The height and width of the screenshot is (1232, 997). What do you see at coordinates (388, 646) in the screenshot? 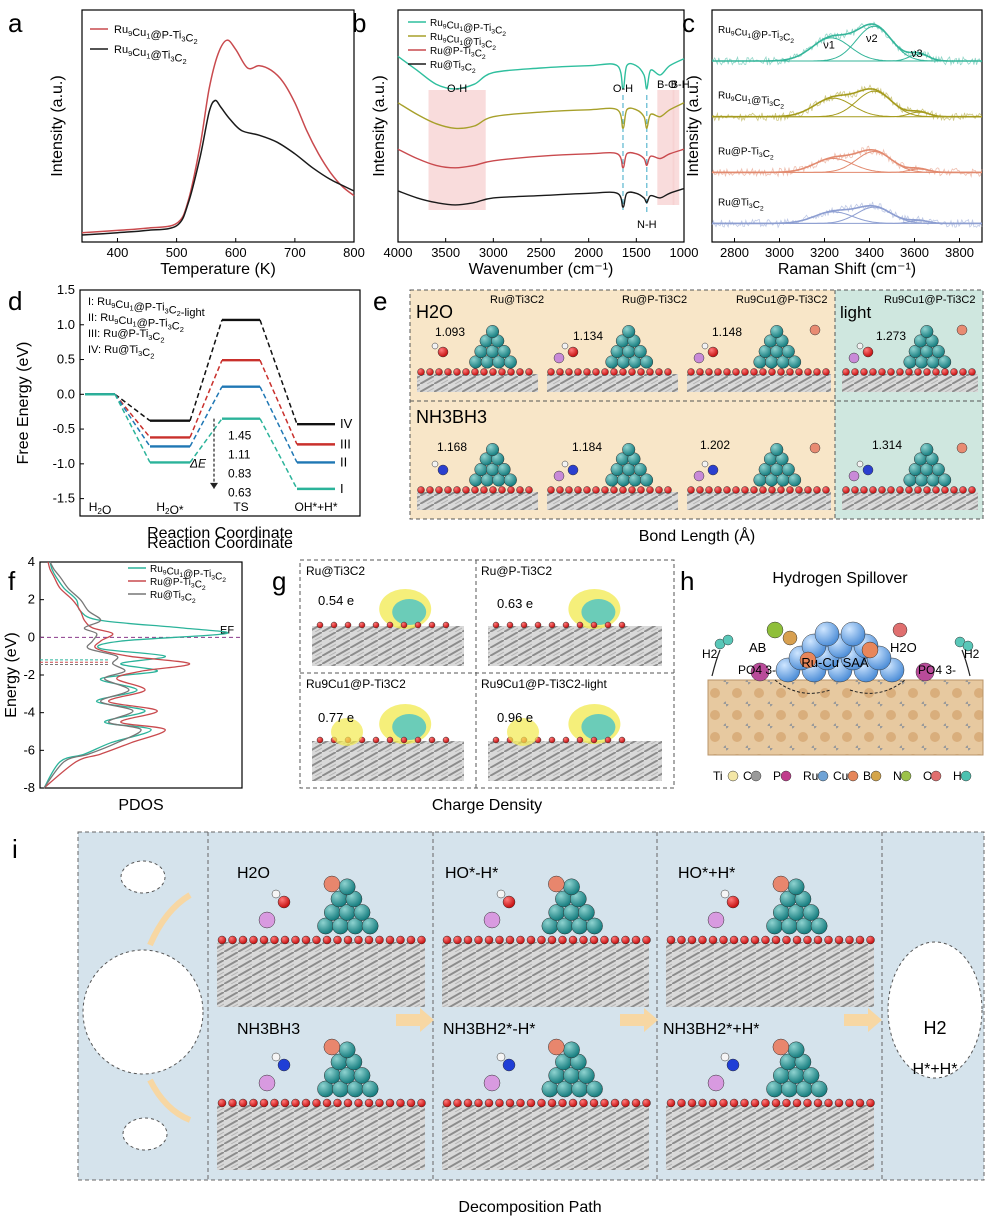
I see `g-cell-0-slab` at bounding box center [388, 646].